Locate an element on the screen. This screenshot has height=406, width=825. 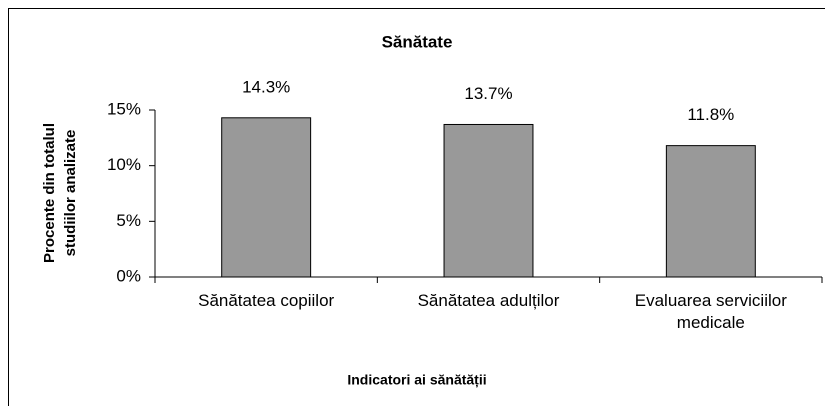
chart-title: Sănătate is located at coordinates (417, 41).